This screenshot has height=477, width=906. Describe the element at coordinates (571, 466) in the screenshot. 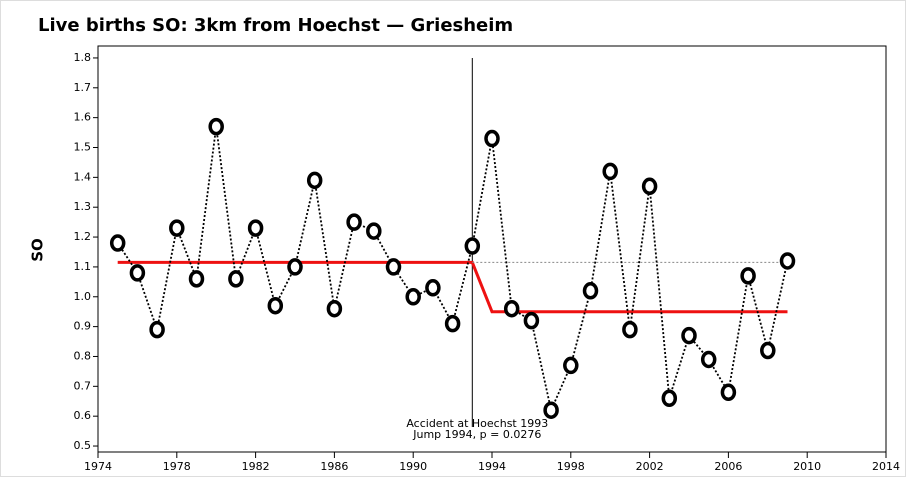

I see `x-tick-label: 1998` at that location.